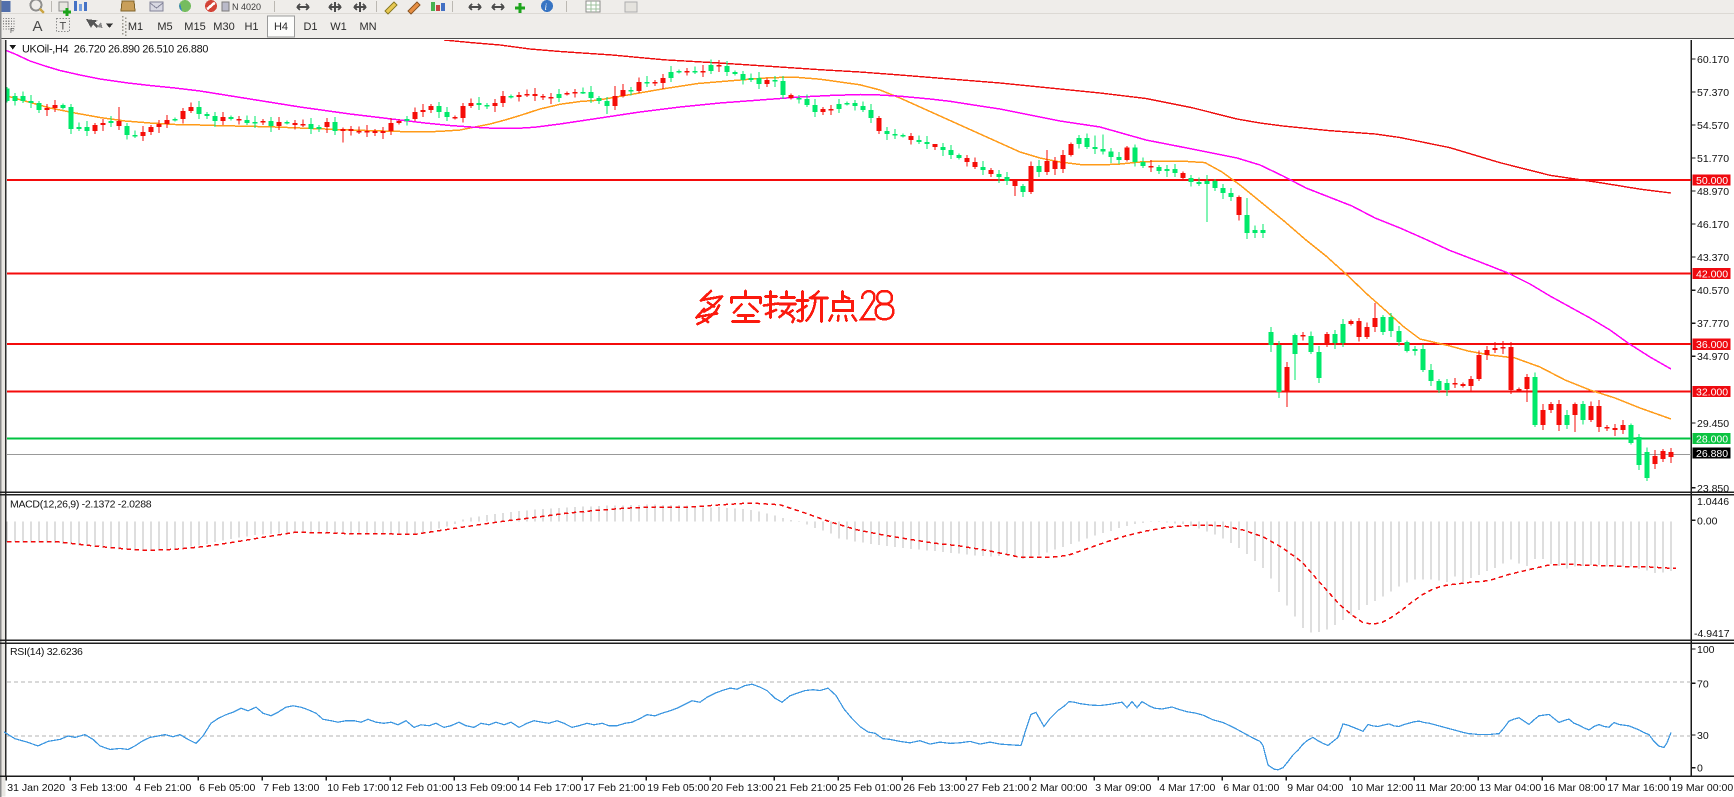  Describe the element at coordinates (81, 505) in the screenshot. I see `svg-text: MACD(12,26,9) -2.1372 -2.0288` at that location.